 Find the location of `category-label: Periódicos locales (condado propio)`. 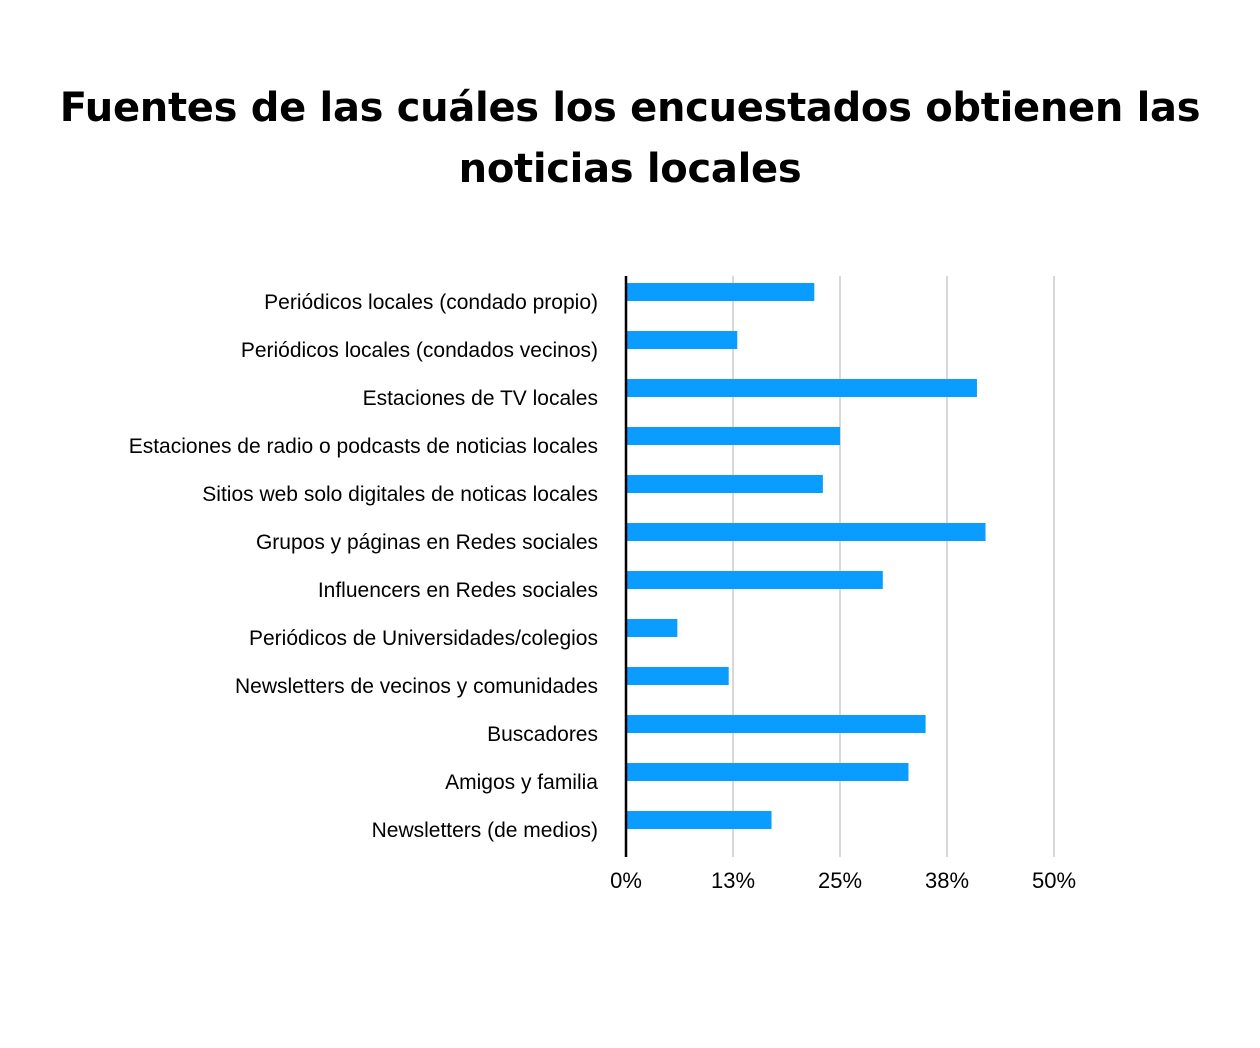

category-label: Periódicos locales (condado propio) is located at coordinates (431, 302).